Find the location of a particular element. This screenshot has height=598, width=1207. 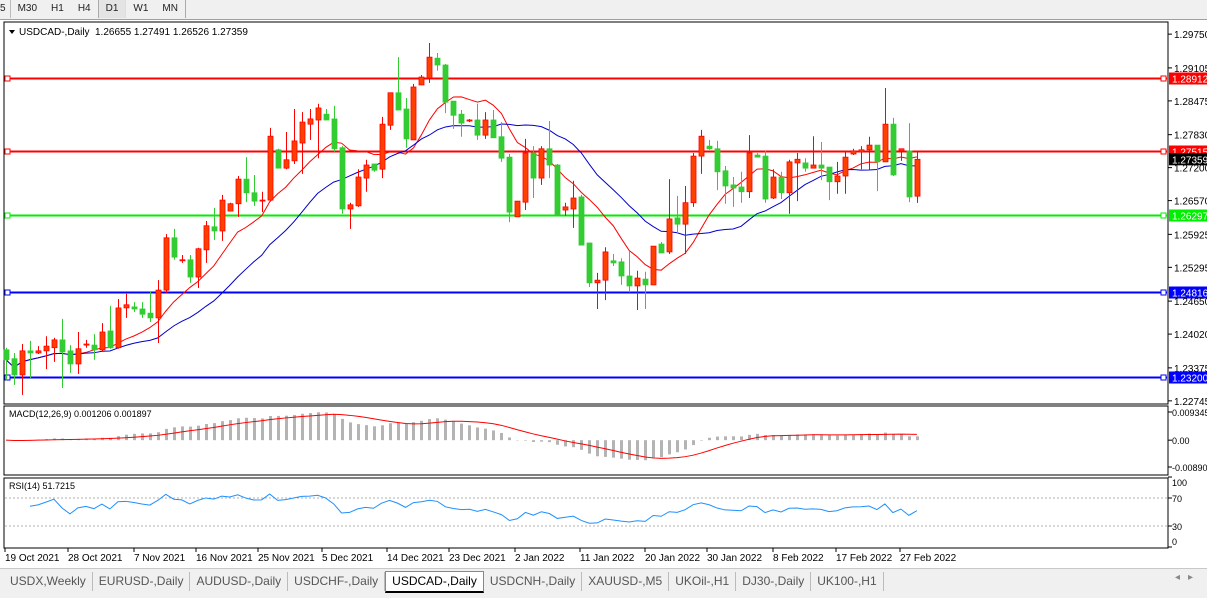

chart-tab: DJ30-,Daily is located at coordinates (774, 581).